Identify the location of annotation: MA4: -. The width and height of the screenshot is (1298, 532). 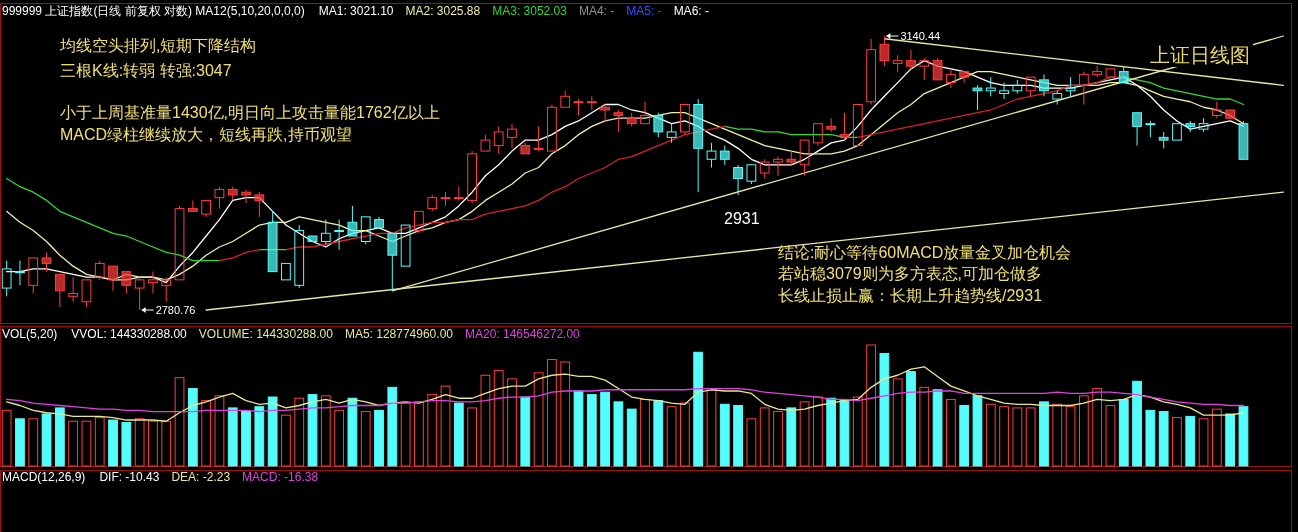
(596, 11).